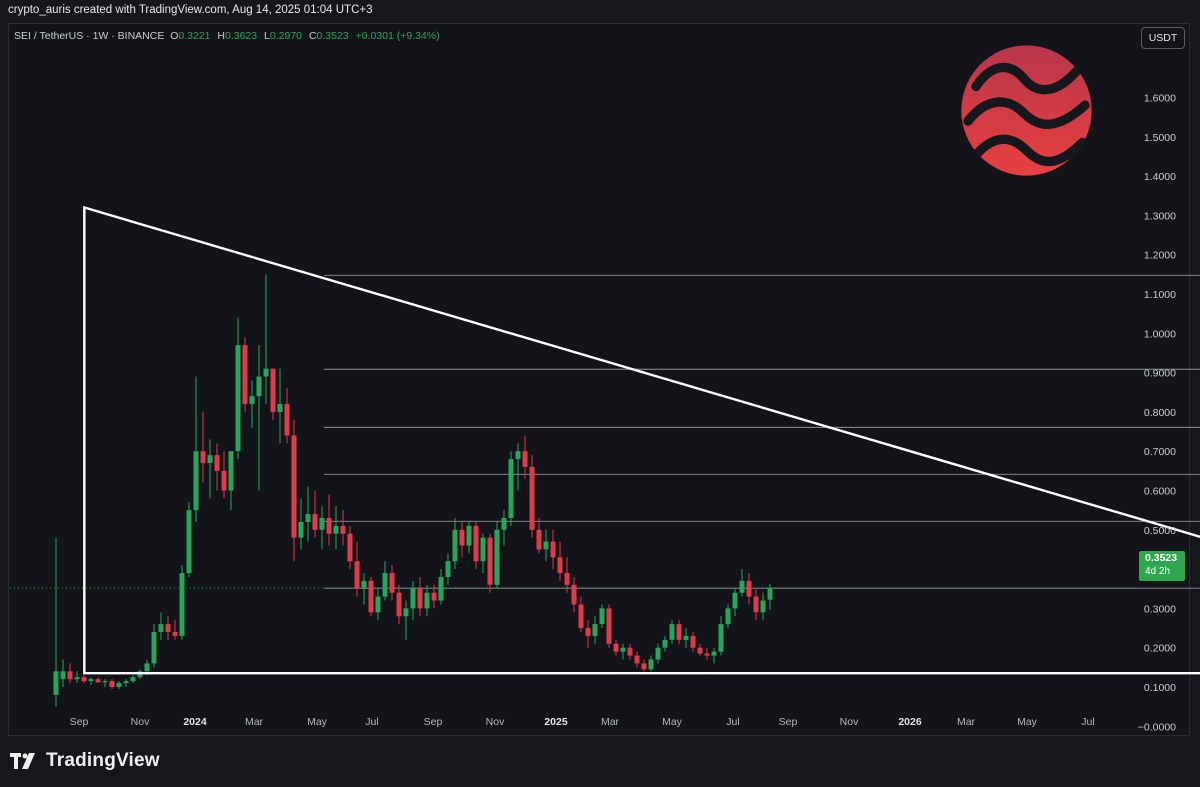  I want to click on y-tick-label: 0.1000, so click(1160, 688).